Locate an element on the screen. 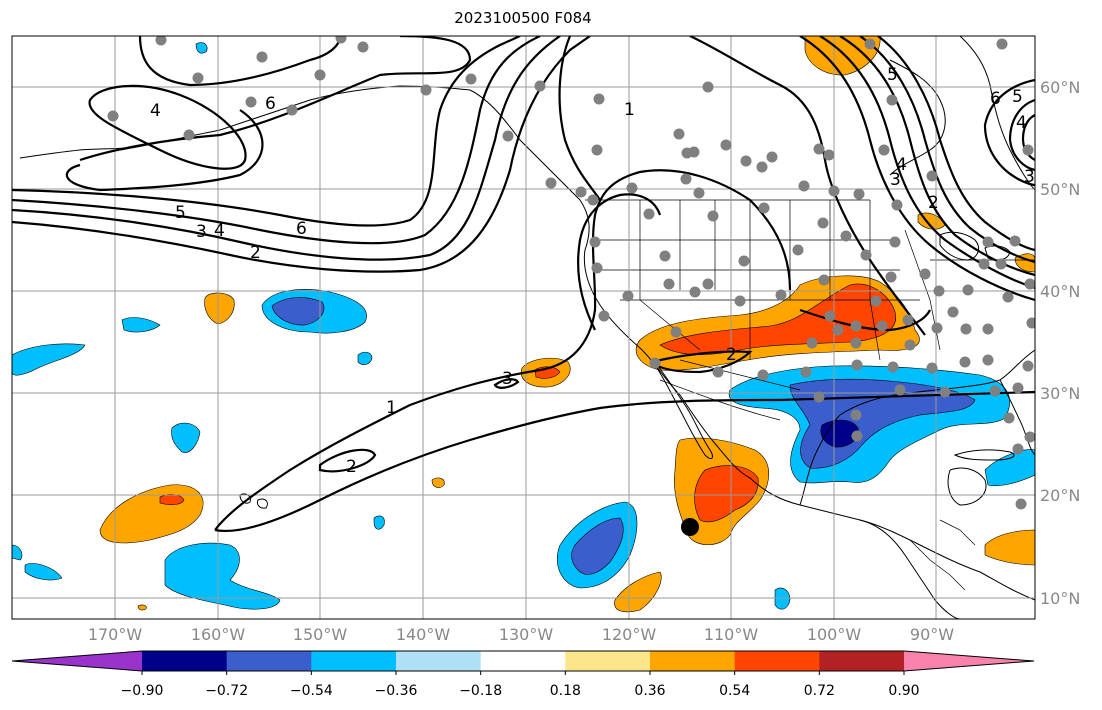 Image resolution: width=1102 pixels, height=710 pixels. lat-label: 60°N is located at coordinates (1060, 87).